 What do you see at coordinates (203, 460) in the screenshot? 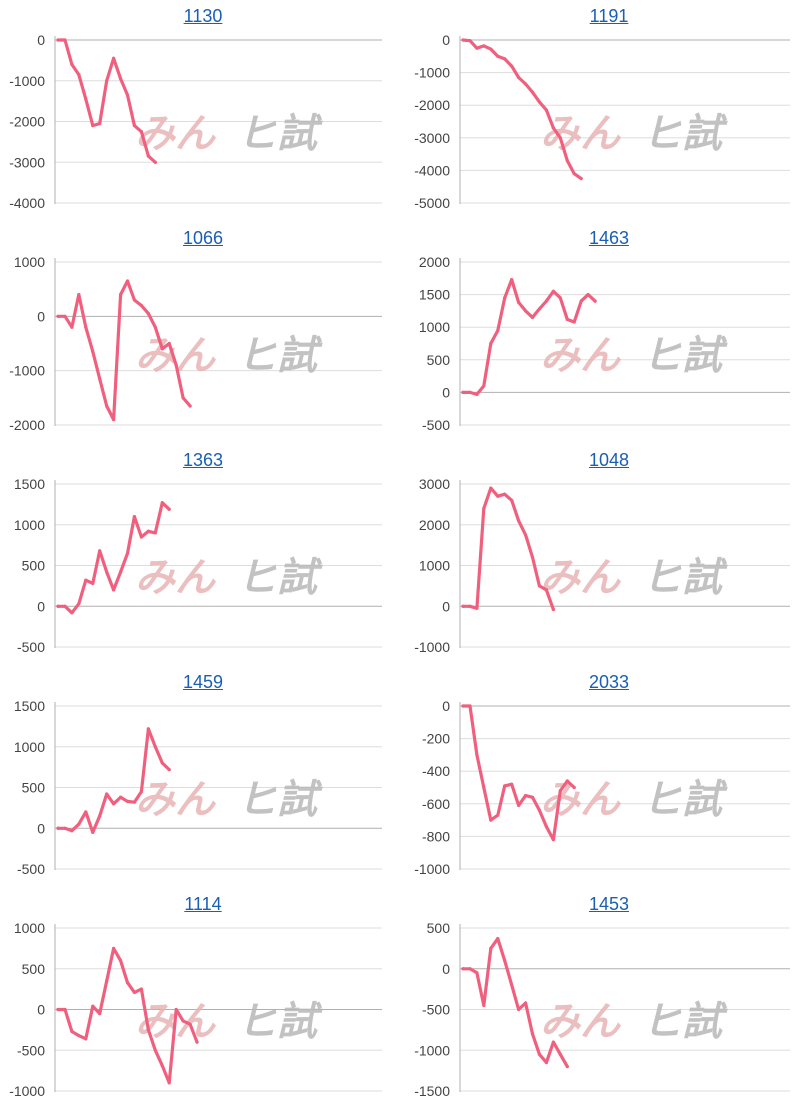
I see `chart-title-link: 1363` at bounding box center [203, 460].